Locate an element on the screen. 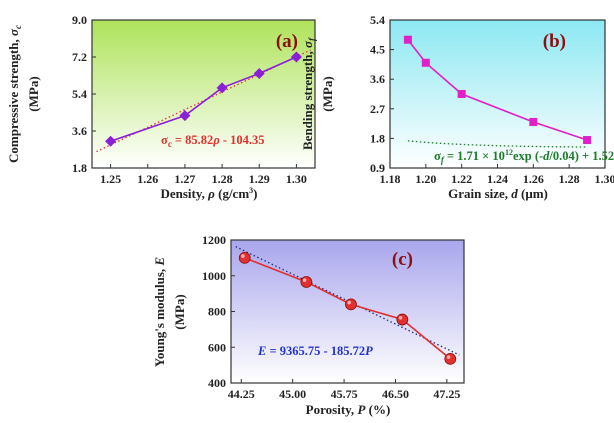  y-tick-label: 1200 is located at coordinates (214, 240).